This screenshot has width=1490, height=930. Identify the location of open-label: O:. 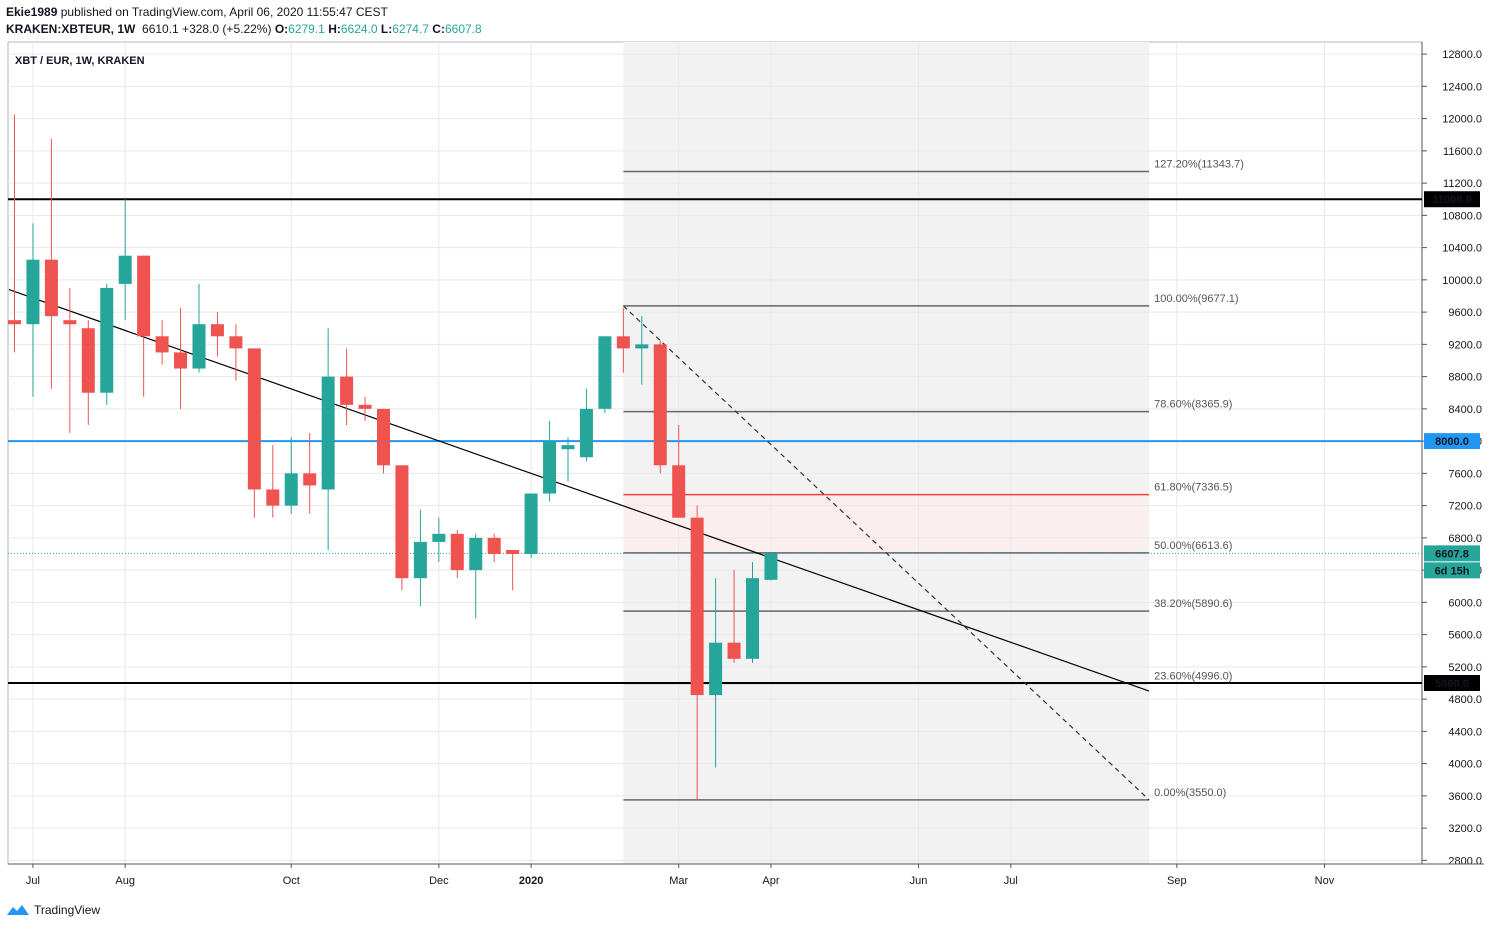
(281, 29).